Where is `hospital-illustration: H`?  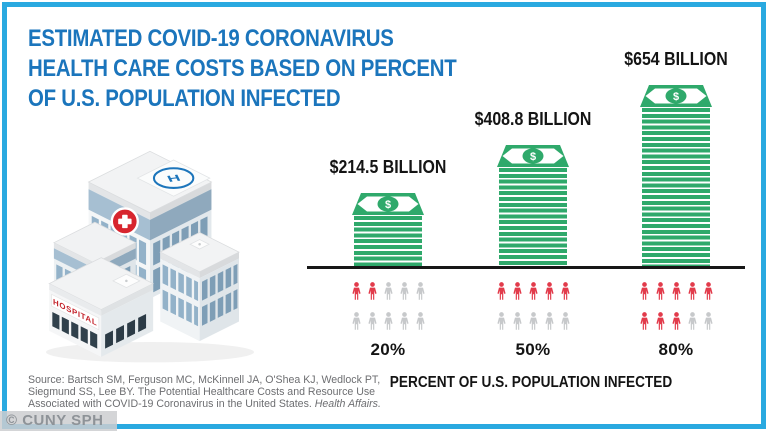 hospital-illustration: H is located at coordinates (150, 256).